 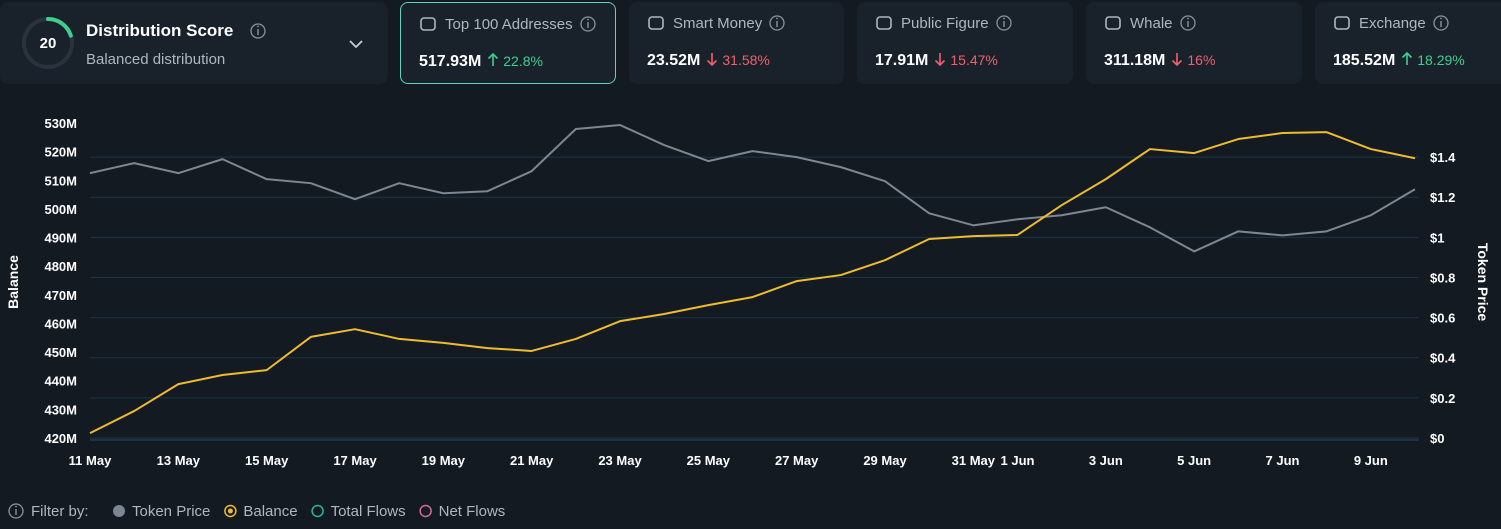 I want to click on metric-card: Top 100 Addresses 517.93M 22.8%, so click(x=508, y=43).